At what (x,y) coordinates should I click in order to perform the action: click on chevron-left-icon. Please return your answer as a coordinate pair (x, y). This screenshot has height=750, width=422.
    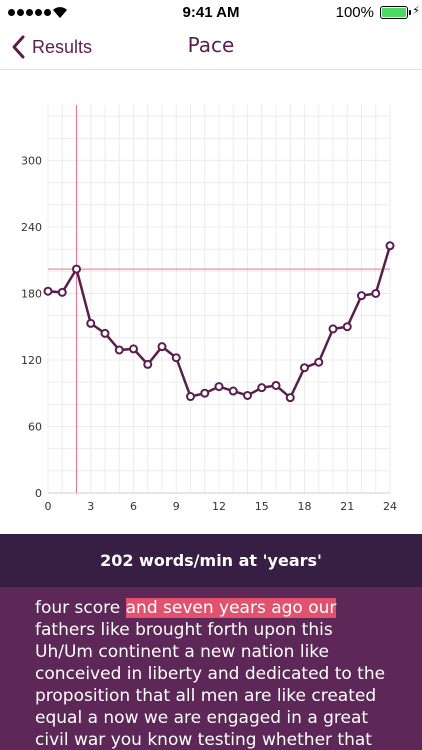
    Looking at the image, I should click on (18, 47).